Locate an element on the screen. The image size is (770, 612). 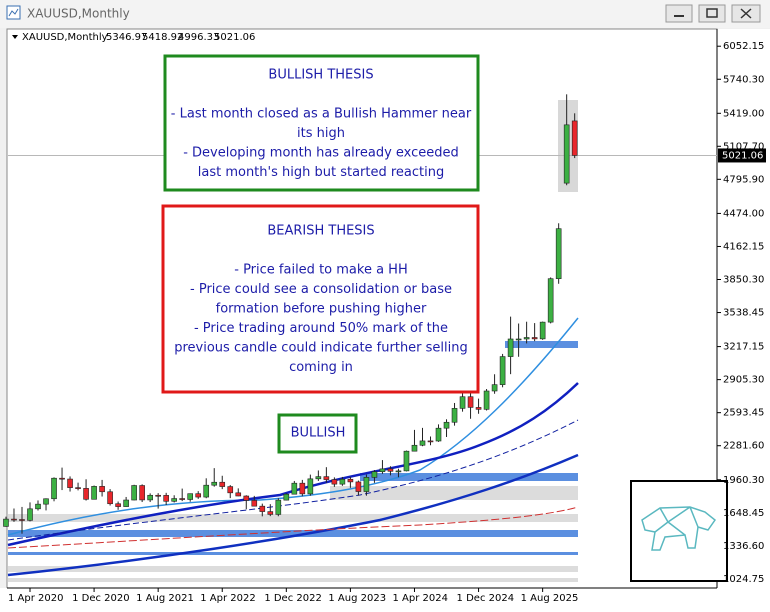
window-title: XAUUSD,Monthly is located at coordinates (78, 14).